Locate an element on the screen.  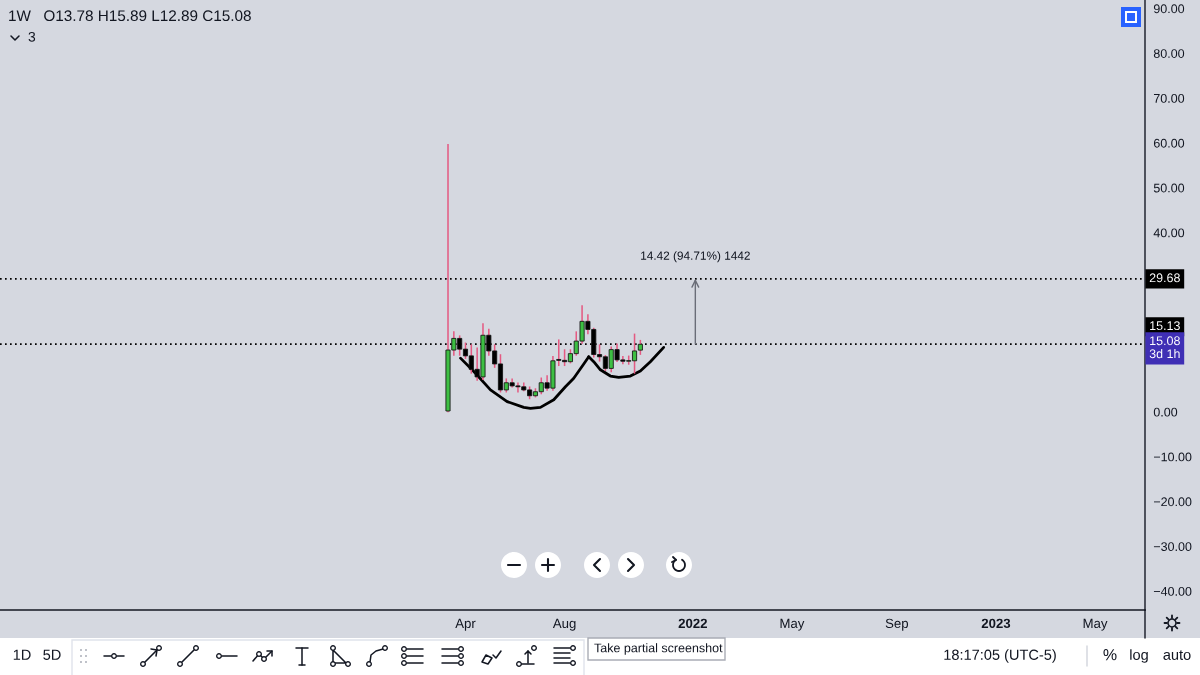
text: 1W is located at coordinates (20, 15).